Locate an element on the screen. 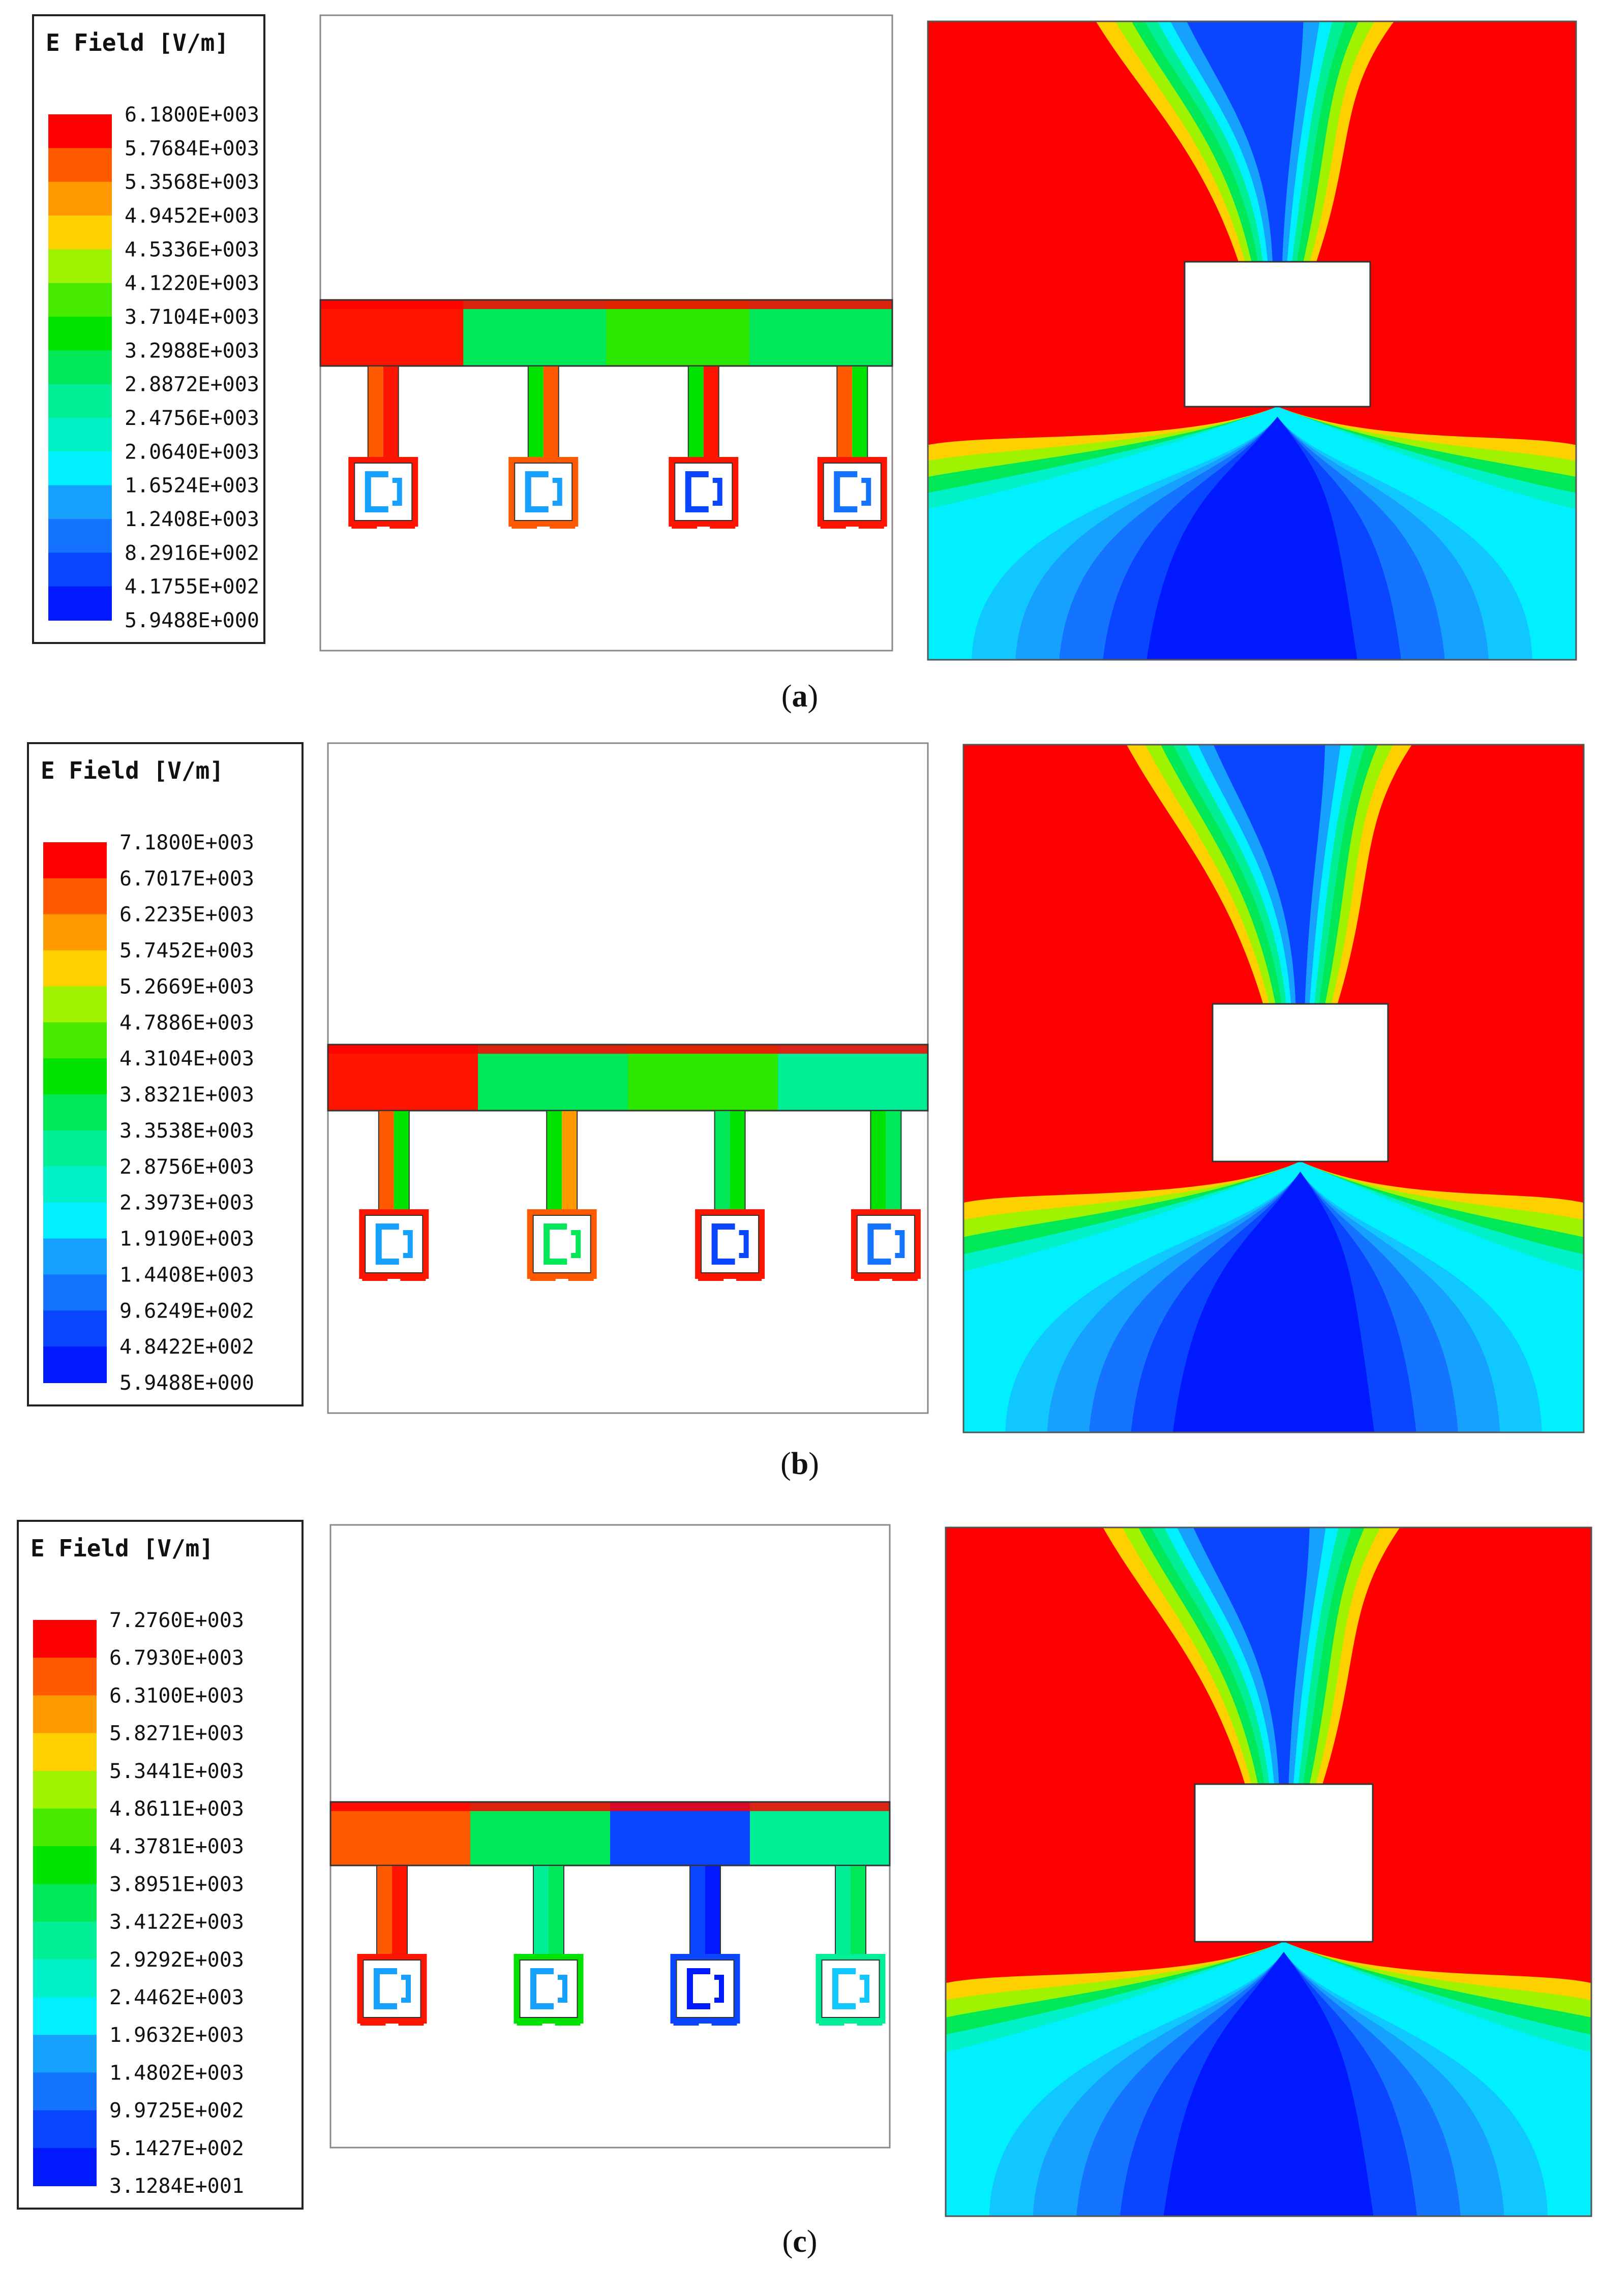  legend-tick-label: 2.4756E+003 is located at coordinates (192, 419).